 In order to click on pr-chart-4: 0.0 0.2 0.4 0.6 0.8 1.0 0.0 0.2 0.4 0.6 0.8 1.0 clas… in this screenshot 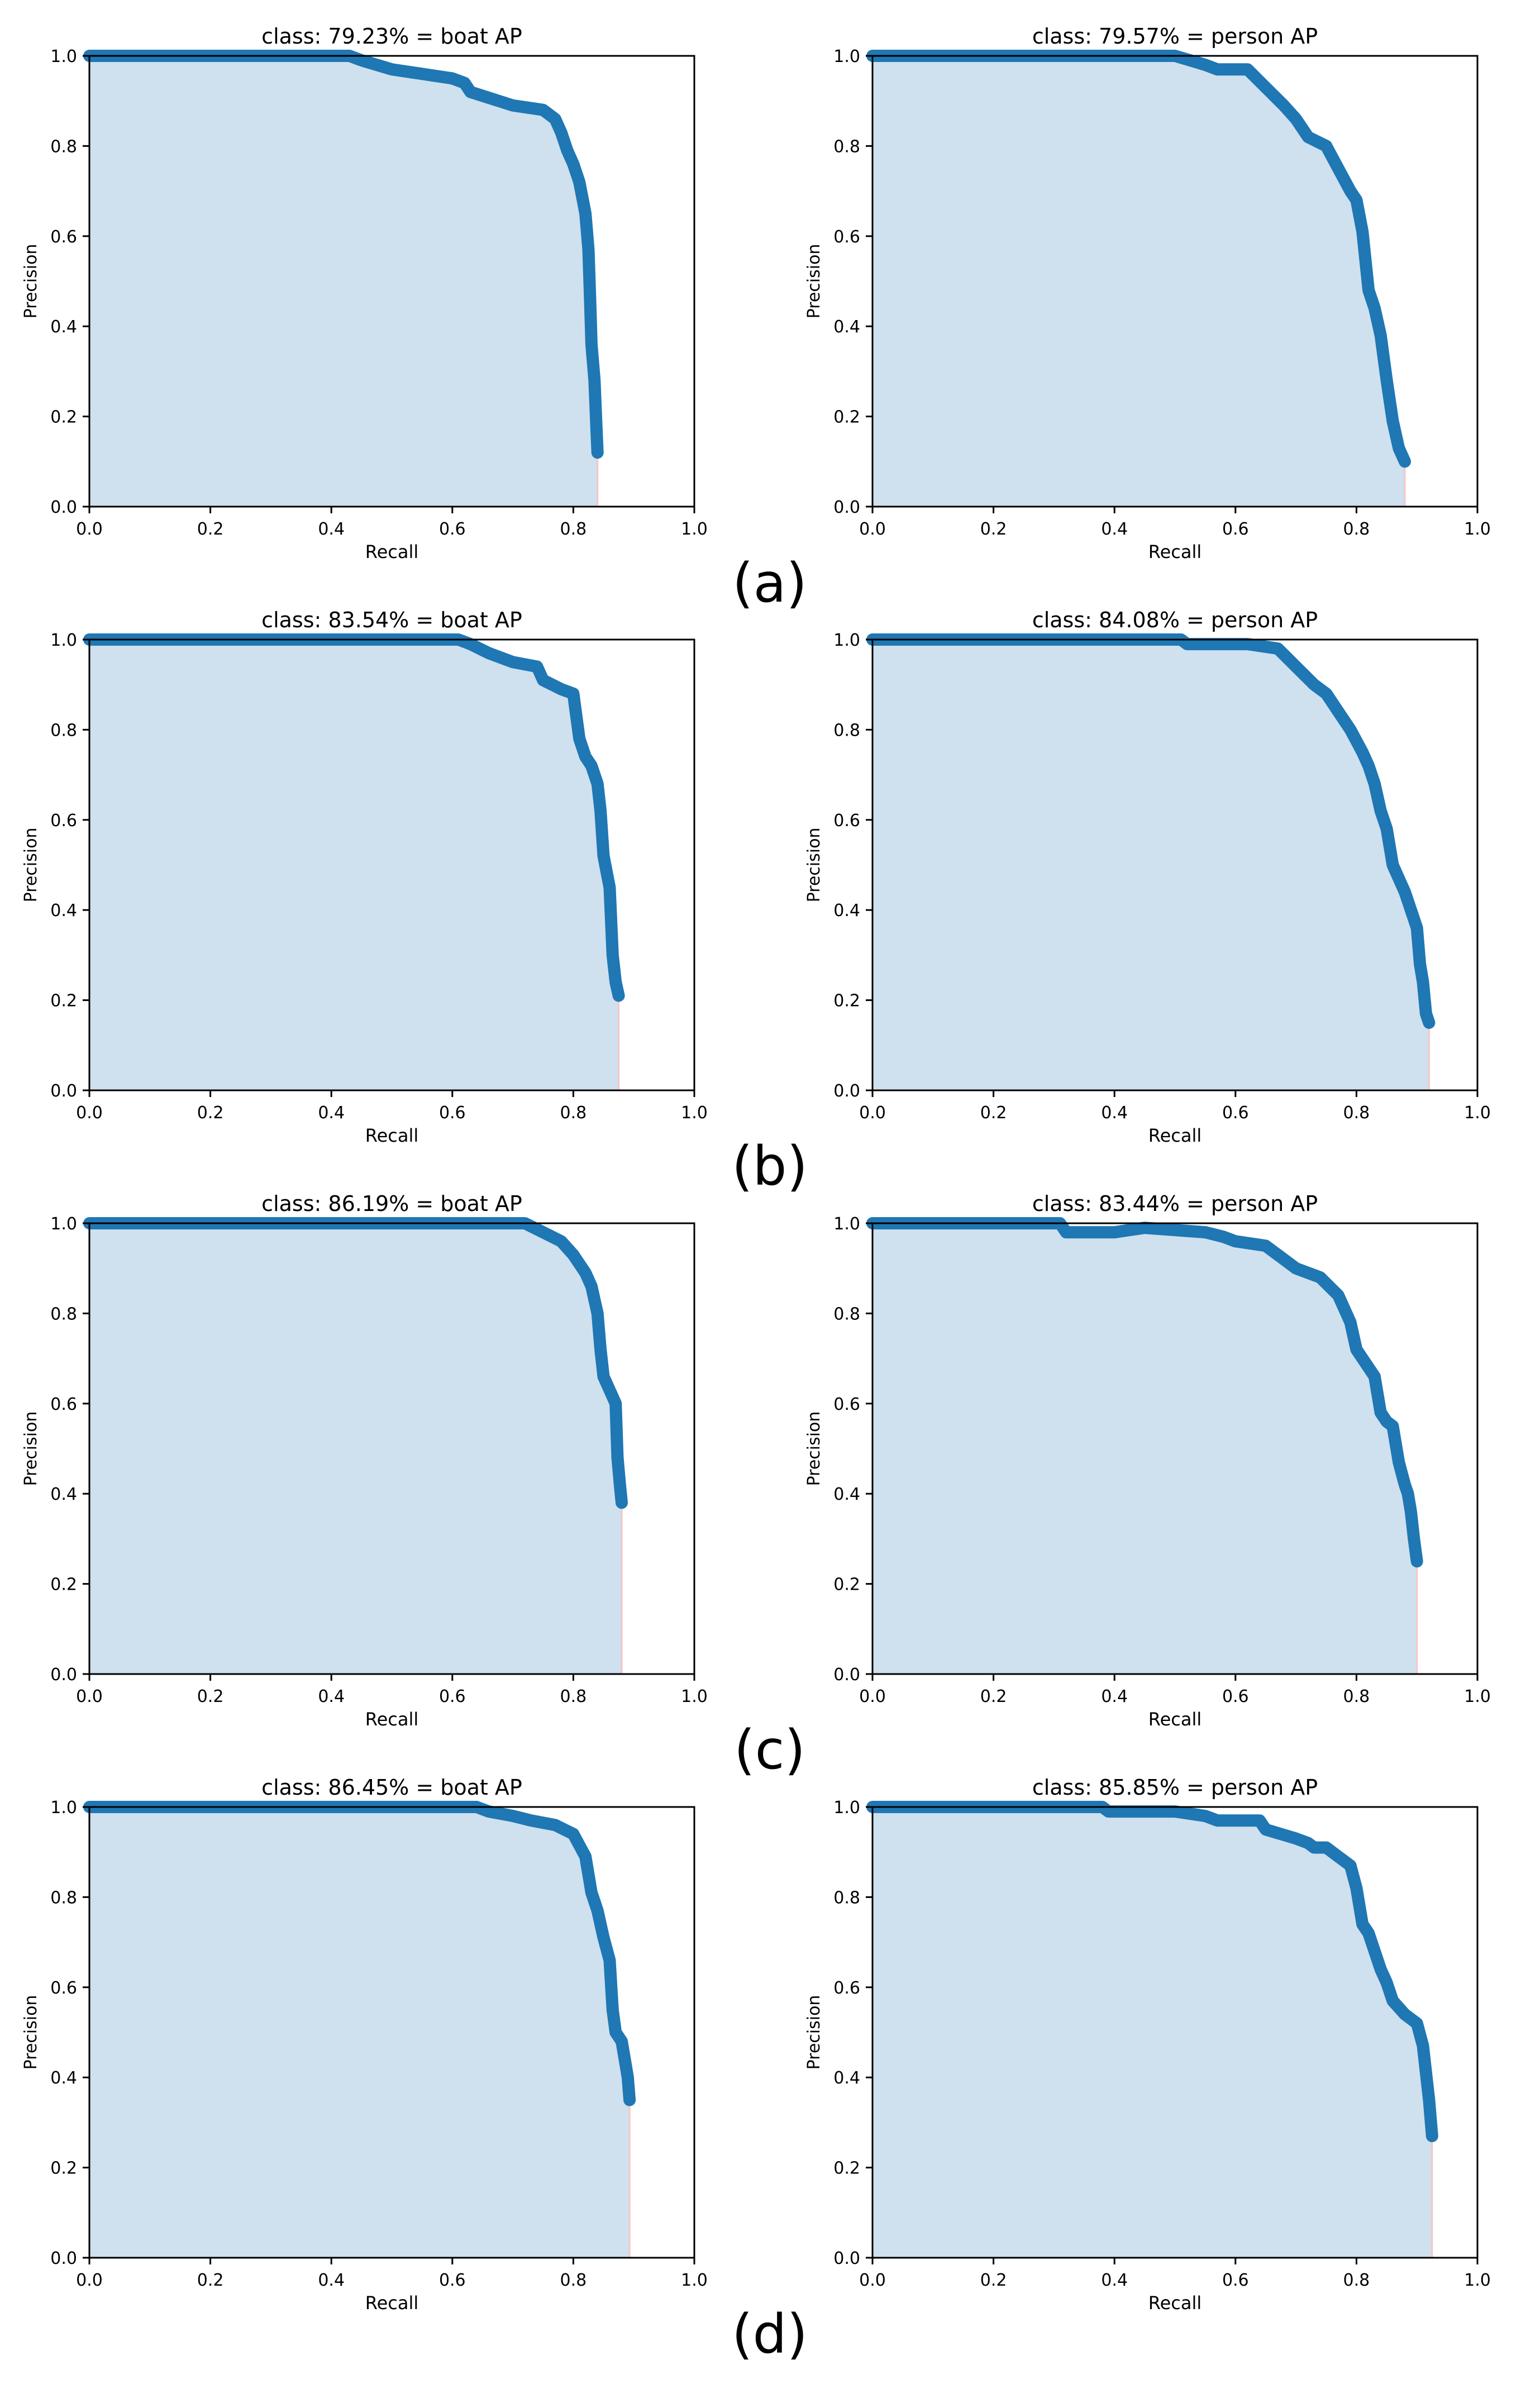, I will do `click(1148, 877)`.